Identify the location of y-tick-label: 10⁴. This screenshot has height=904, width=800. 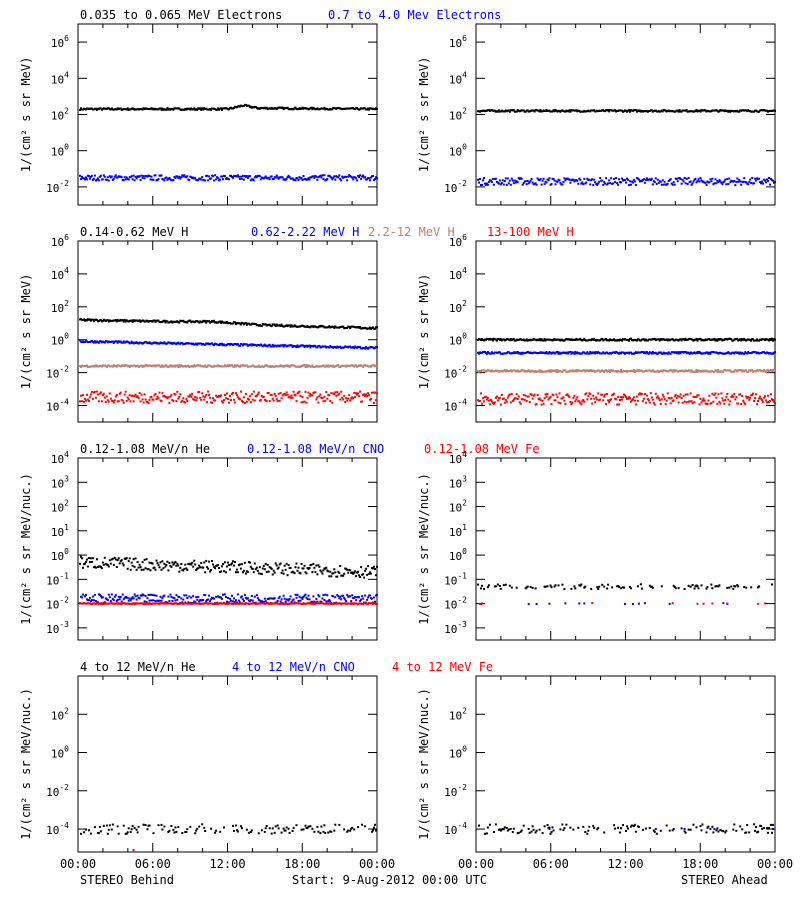
(458, 458).